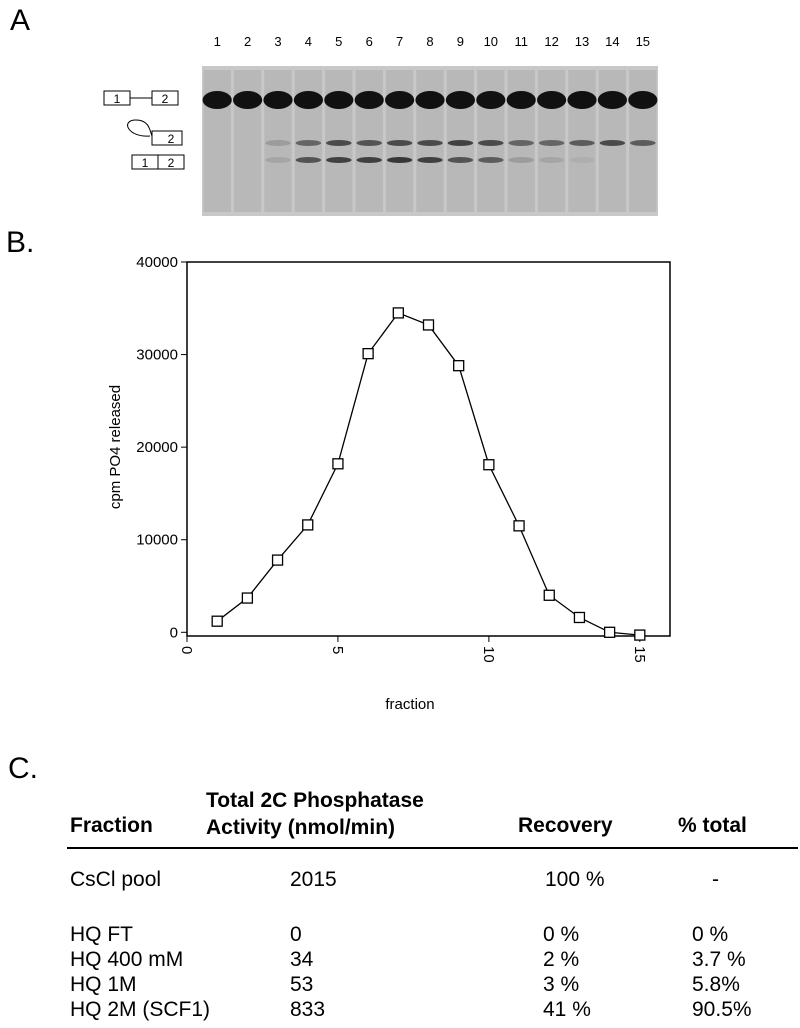 The height and width of the screenshot is (1028, 800). What do you see at coordinates (157, 262) in the screenshot?
I see `y-tick-label: 40000` at bounding box center [157, 262].